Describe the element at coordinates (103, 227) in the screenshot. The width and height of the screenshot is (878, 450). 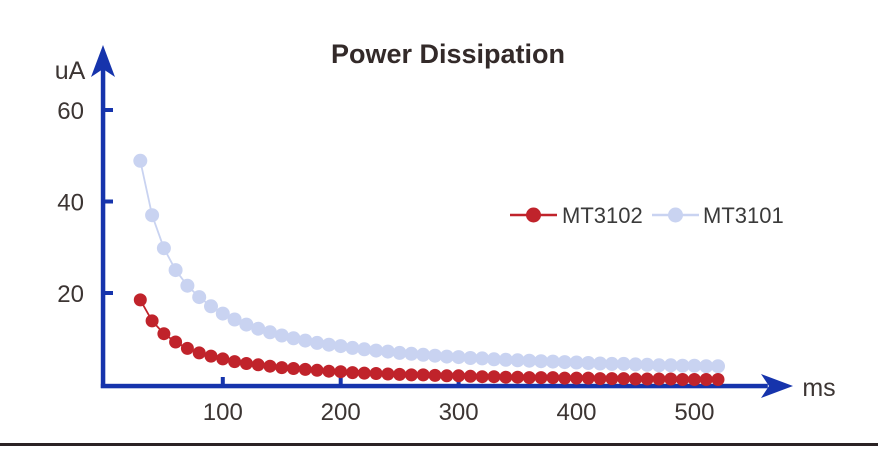
I see `y-axis-line` at that location.